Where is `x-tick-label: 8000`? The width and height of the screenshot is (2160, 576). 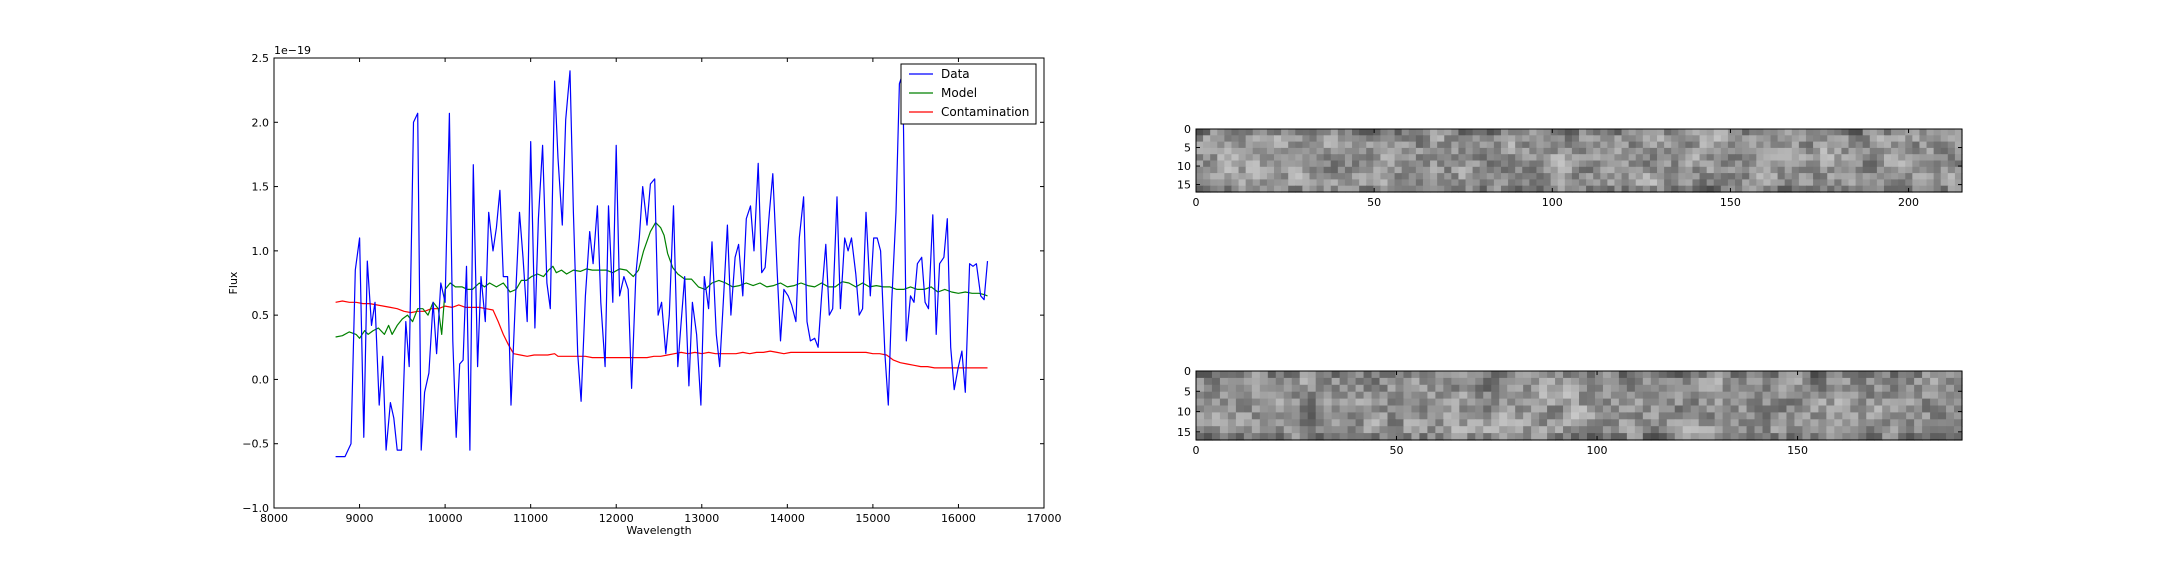 x-tick-label: 8000 is located at coordinates (274, 518).